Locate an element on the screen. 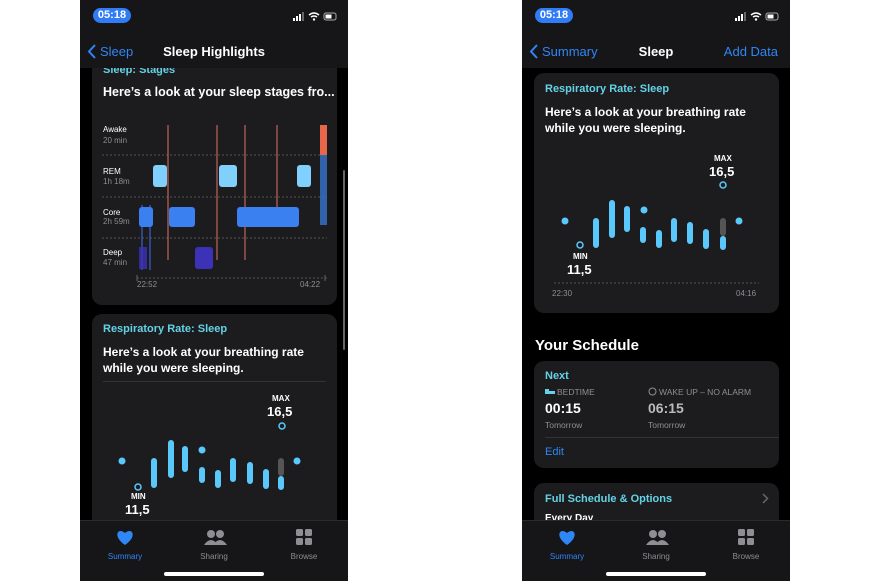  start-time: 22:30 is located at coordinates (562, 293).